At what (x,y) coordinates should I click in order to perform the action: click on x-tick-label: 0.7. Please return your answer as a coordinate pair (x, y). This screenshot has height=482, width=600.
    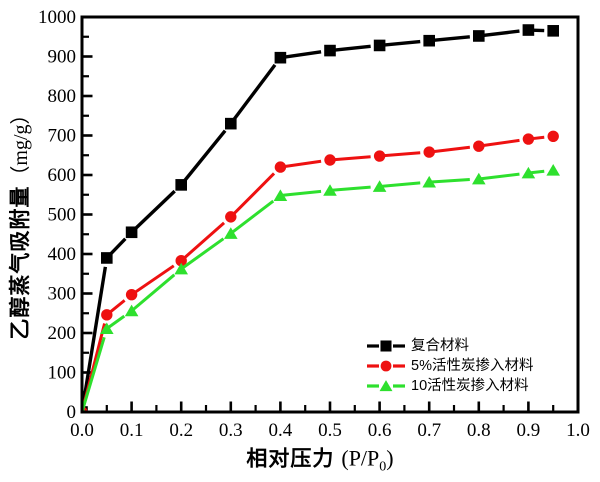
    Looking at the image, I should click on (429, 430).